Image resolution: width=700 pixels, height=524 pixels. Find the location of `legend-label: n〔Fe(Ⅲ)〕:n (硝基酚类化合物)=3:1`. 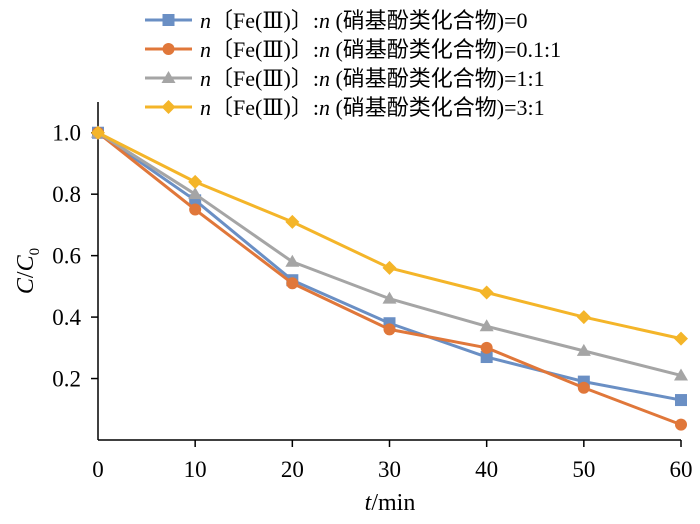

legend-label: n〔Fe(Ⅲ)〕:n (硝基酚类化合物)=3:1 is located at coordinates (372, 107).